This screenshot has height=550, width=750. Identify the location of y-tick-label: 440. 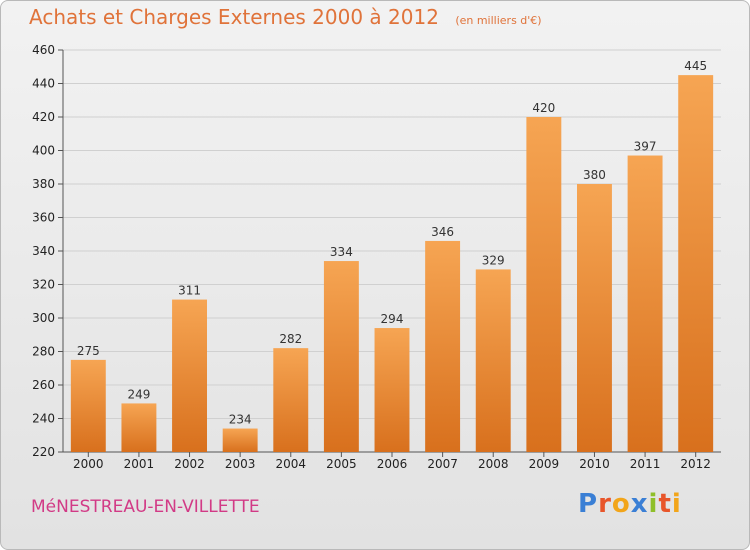
(43, 84).